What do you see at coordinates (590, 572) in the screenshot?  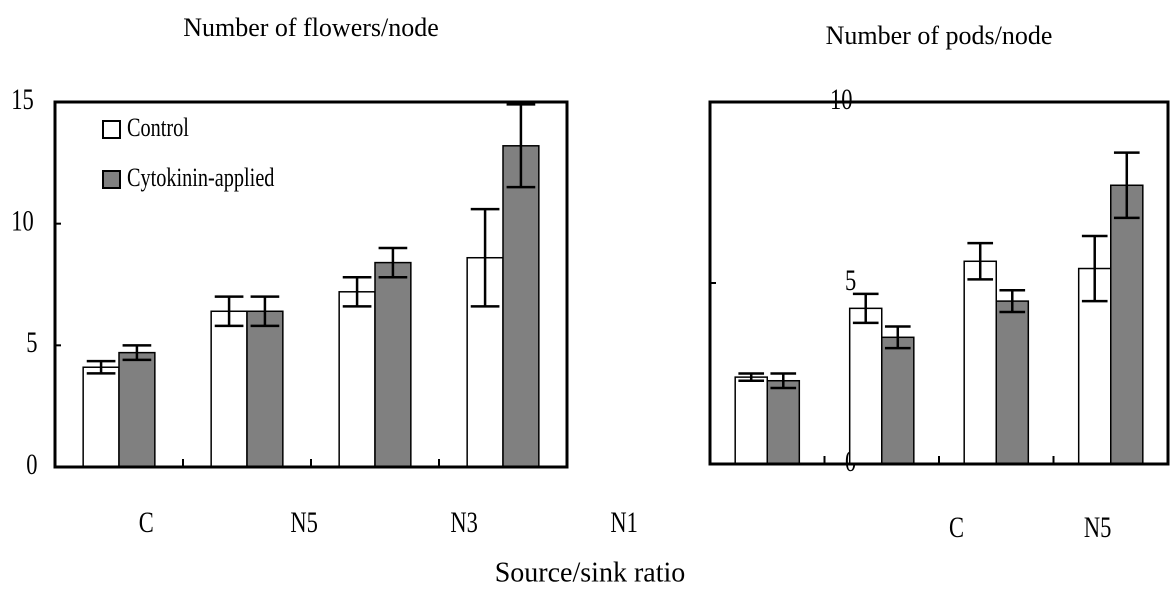 I see `x-axis-label: Source/sink ratio` at bounding box center [590, 572].